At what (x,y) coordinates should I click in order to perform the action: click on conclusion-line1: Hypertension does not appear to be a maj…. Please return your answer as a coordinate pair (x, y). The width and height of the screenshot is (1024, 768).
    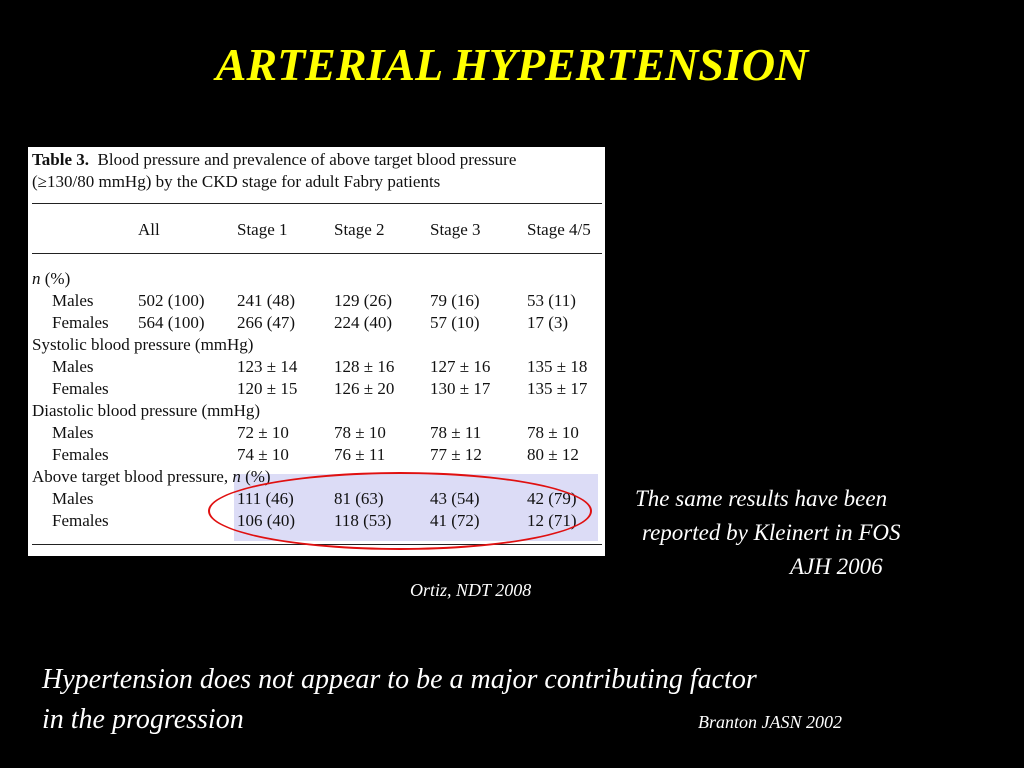
    Looking at the image, I should click on (399, 679).